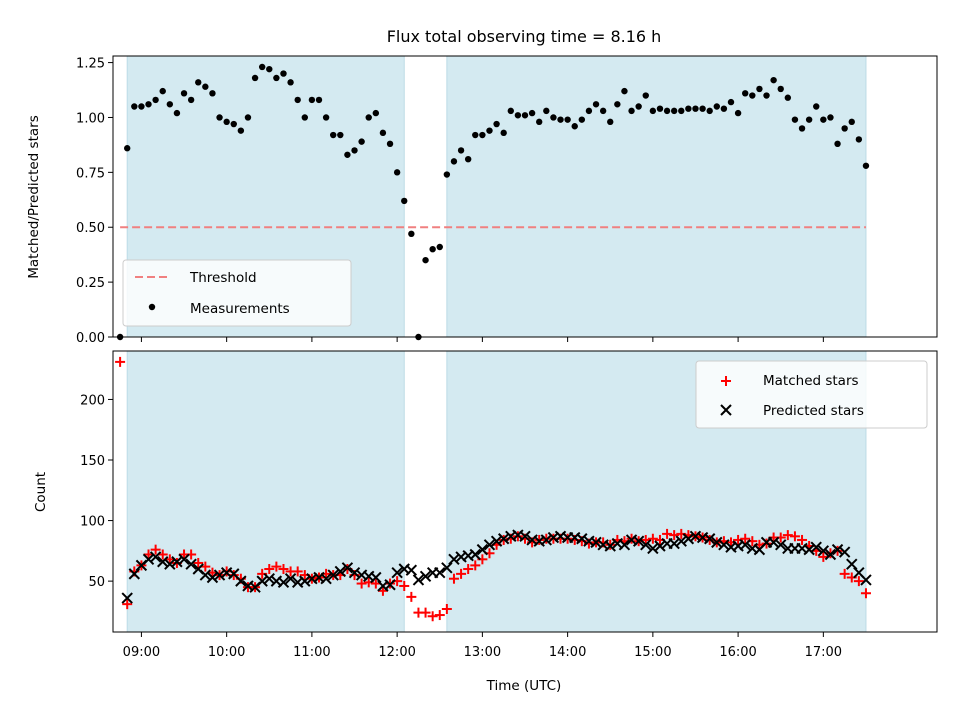  What do you see at coordinates (90, 228) in the screenshot?
I see `y-tick-label: 0.50` at bounding box center [90, 228].